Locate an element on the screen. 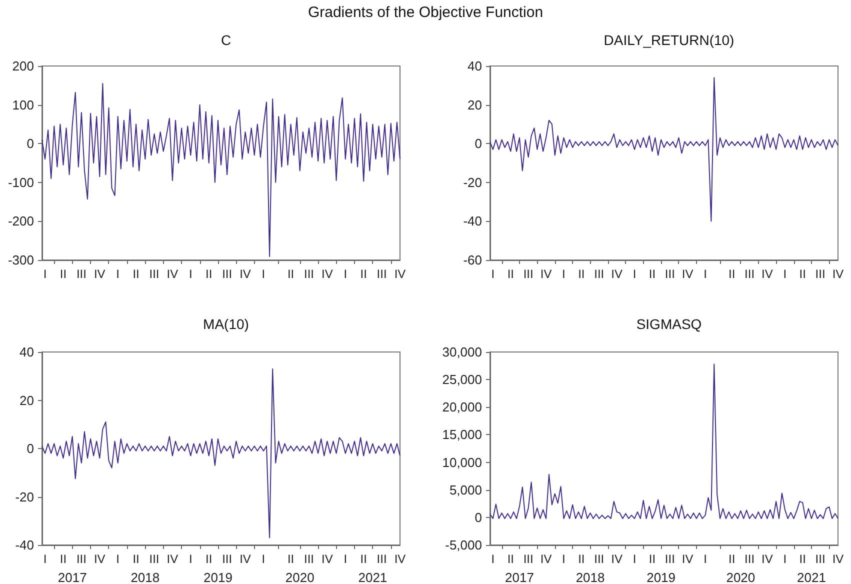 The height and width of the screenshot is (584, 851). y-tick-label: 200 is located at coordinates (23, 66).